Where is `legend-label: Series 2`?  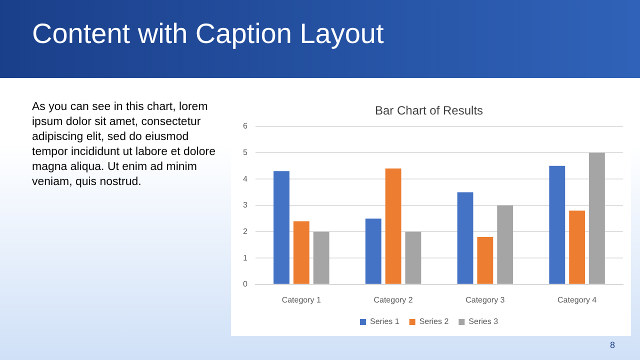 legend-label: Series 2 is located at coordinates (434, 321).